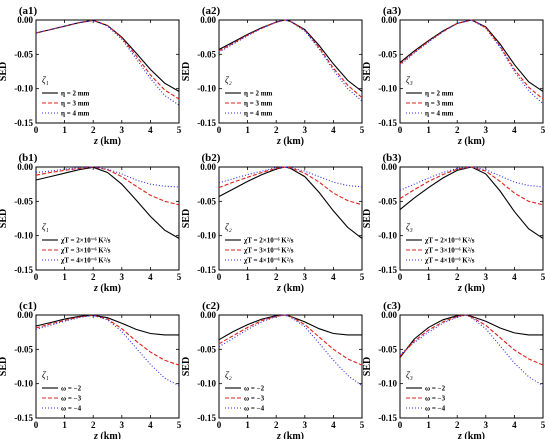 This screenshot has width=550, height=439. Describe the element at coordinates (258, 104) in the screenshot. I see `legend-entry-2: η = 3 mm` at that location.